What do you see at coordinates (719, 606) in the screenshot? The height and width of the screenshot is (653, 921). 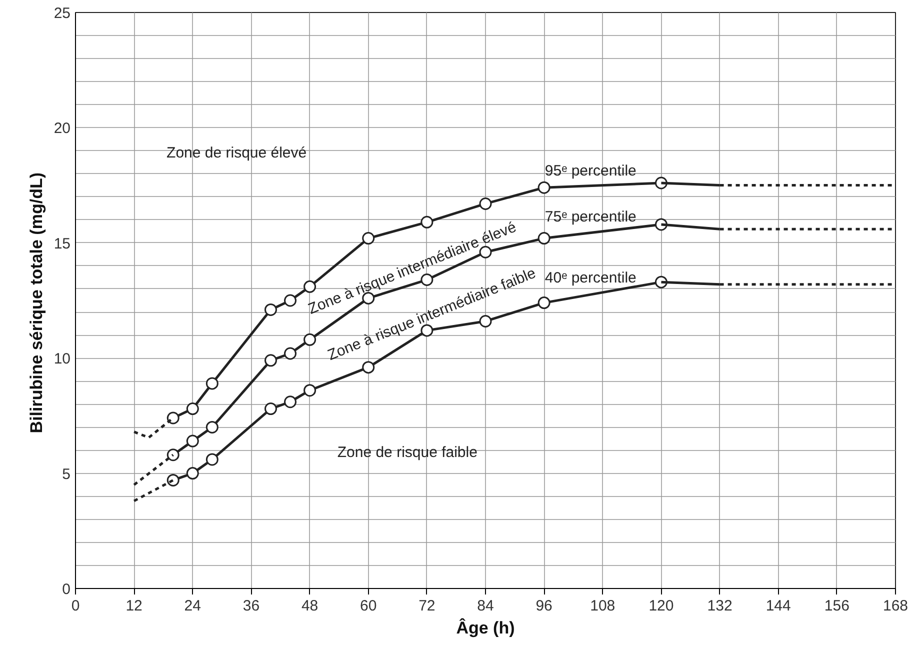 I see `x-tick-label: 132` at bounding box center [719, 606].